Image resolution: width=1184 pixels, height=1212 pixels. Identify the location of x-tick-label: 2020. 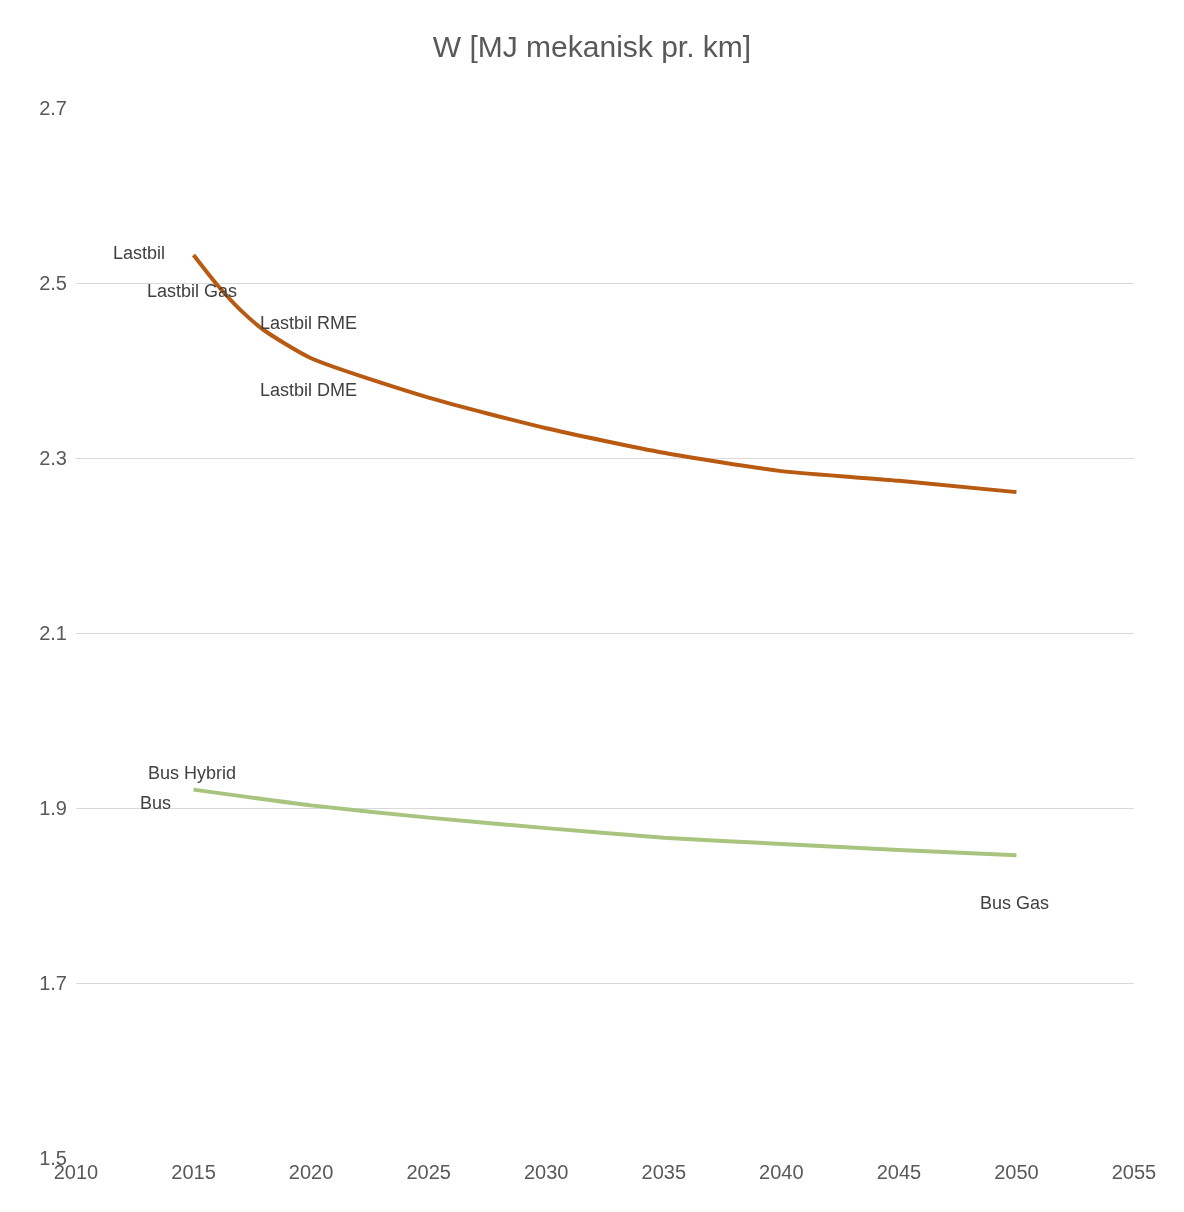
(311, 1172).